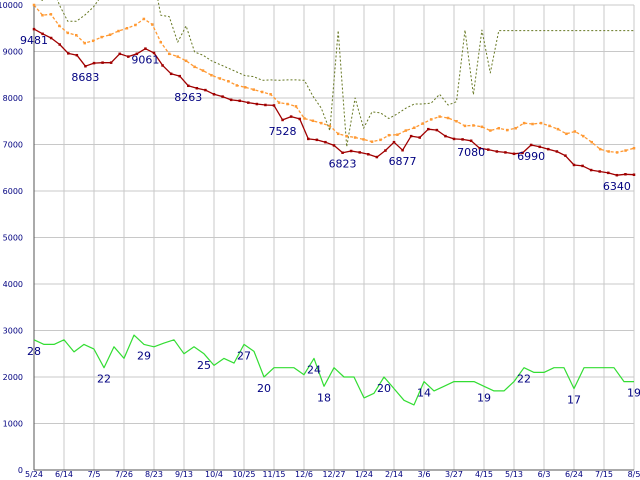  I want to click on data-label-volume: 22, so click(524, 379).